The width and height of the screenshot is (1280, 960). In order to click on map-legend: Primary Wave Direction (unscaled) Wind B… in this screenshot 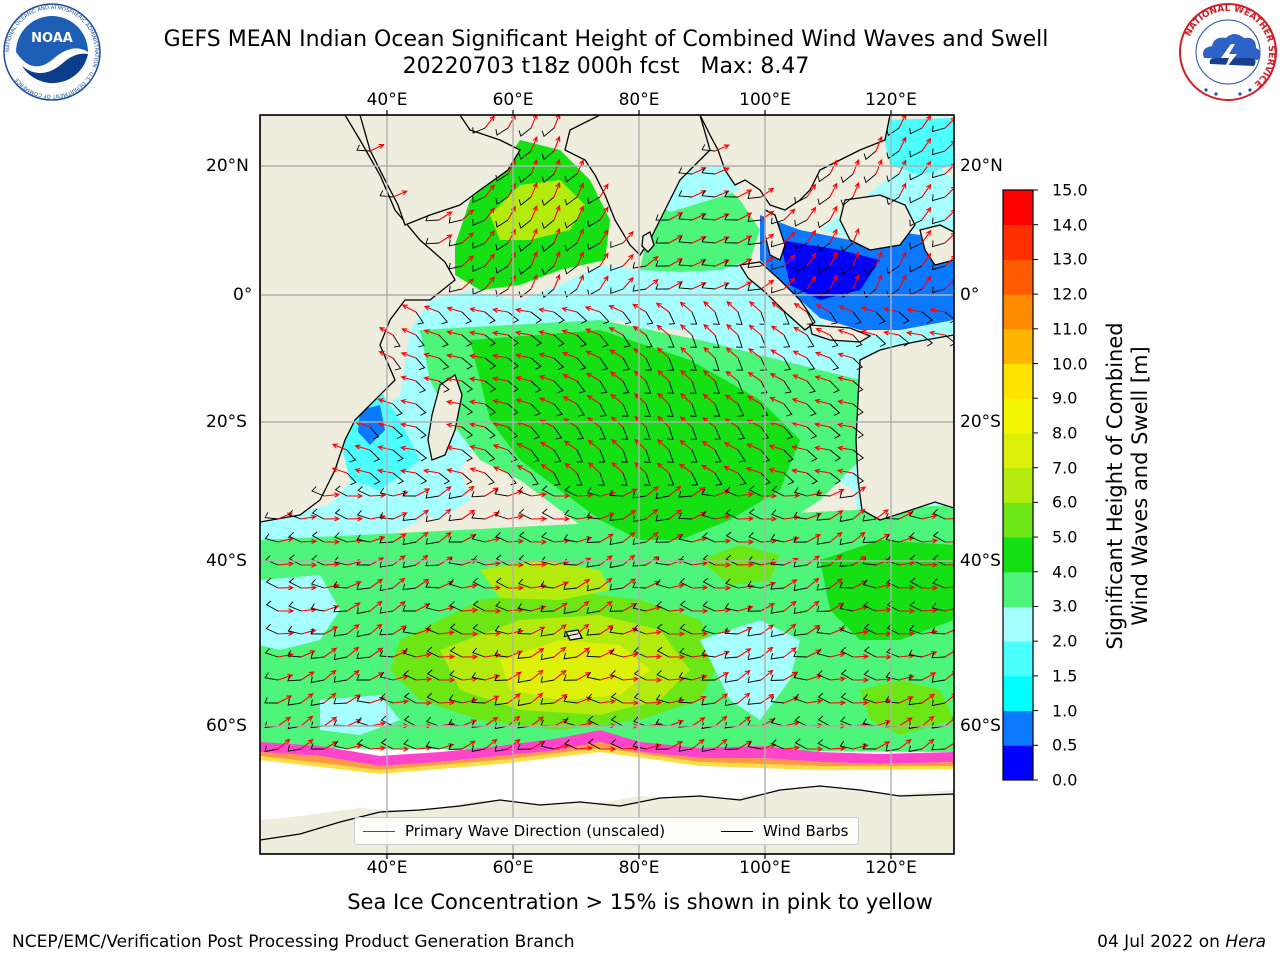, I will do `click(606, 831)`.